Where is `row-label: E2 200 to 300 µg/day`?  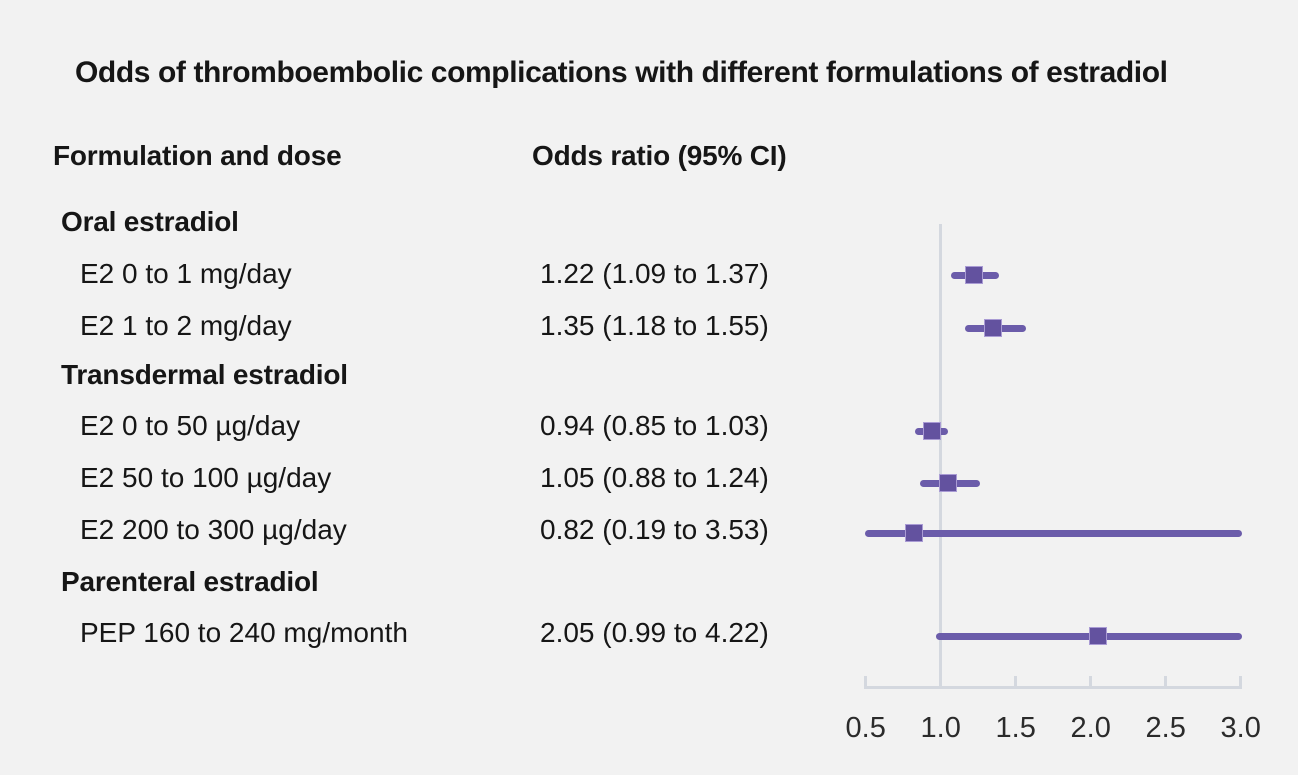
row-label: E2 200 to 300 µg/day is located at coordinates (213, 529).